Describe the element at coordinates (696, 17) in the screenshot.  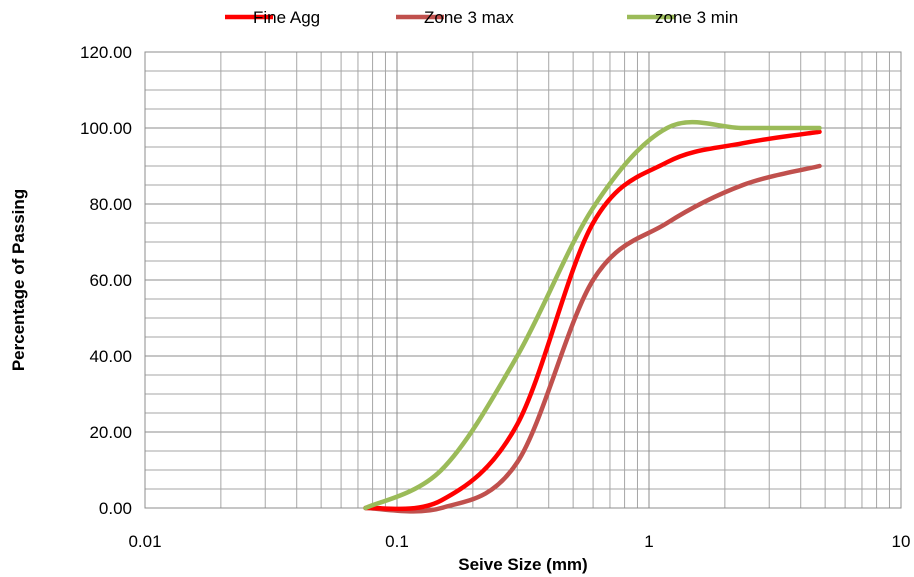
I see `legend-label-zone-3-min: zone 3 min` at that location.